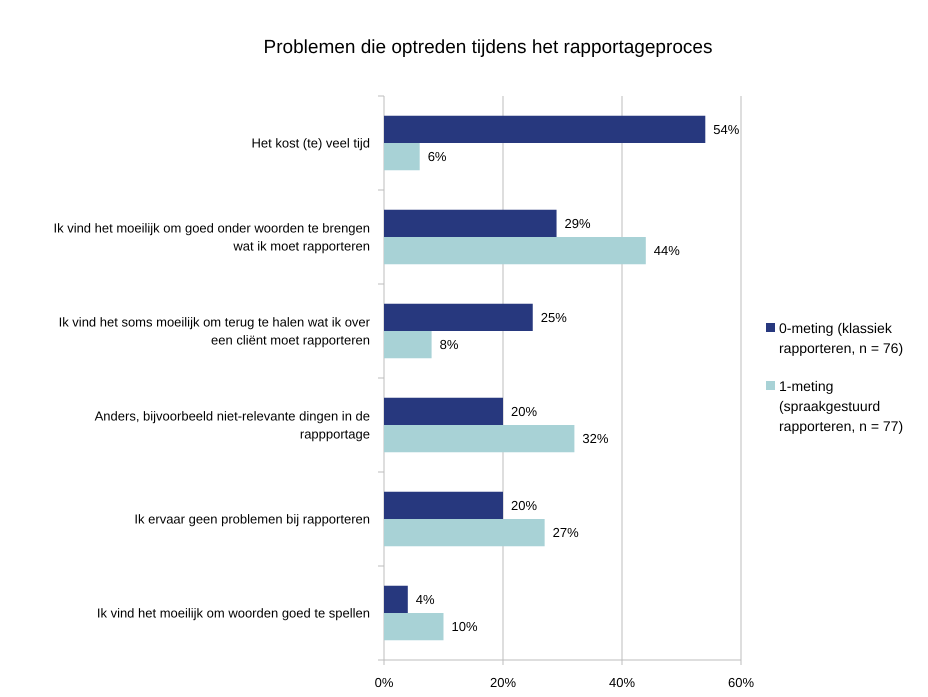  I want to click on data-label: 25%, so click(554, 317).